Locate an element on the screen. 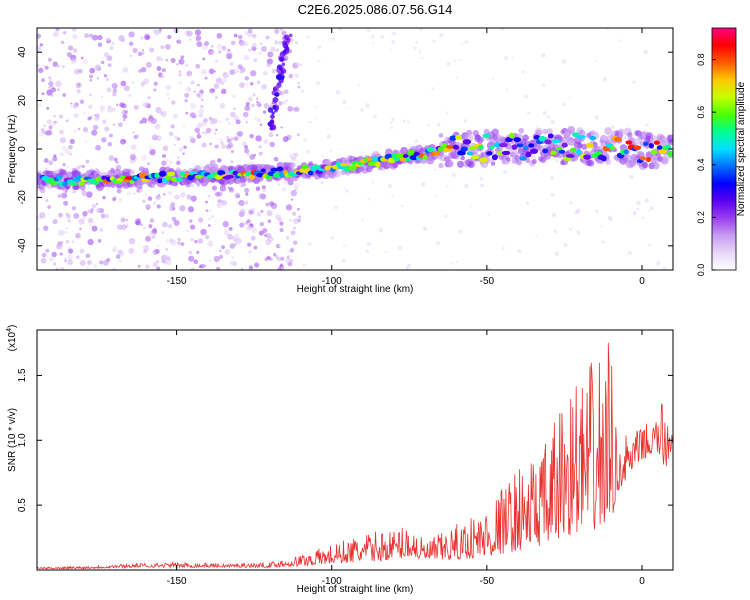 The height and width of the screenshot is (600, 750). snr-x-tick-label: -100 is located at coordinates (332, 581).